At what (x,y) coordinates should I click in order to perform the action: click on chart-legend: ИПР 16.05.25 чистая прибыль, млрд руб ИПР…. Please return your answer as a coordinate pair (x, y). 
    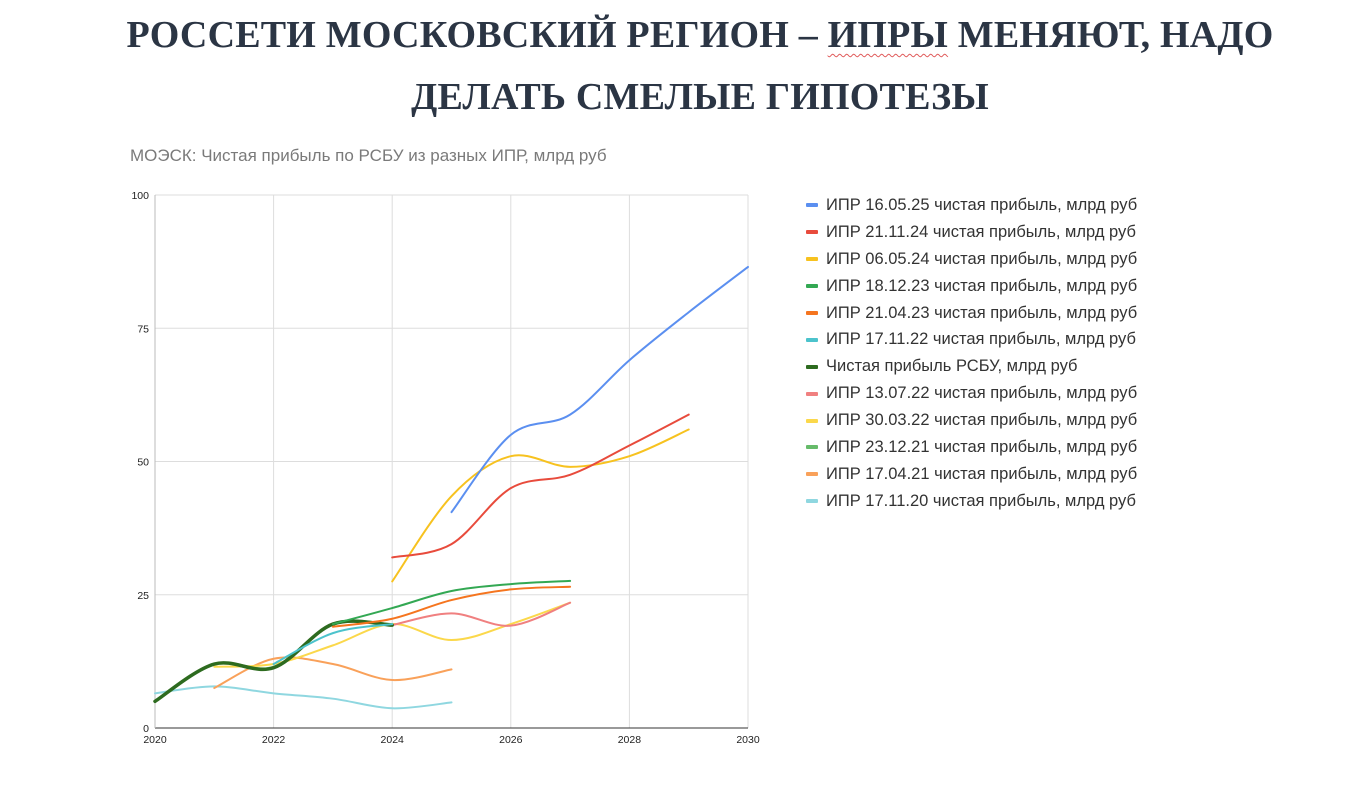
    Looking at the image, I should click on (971, 353).